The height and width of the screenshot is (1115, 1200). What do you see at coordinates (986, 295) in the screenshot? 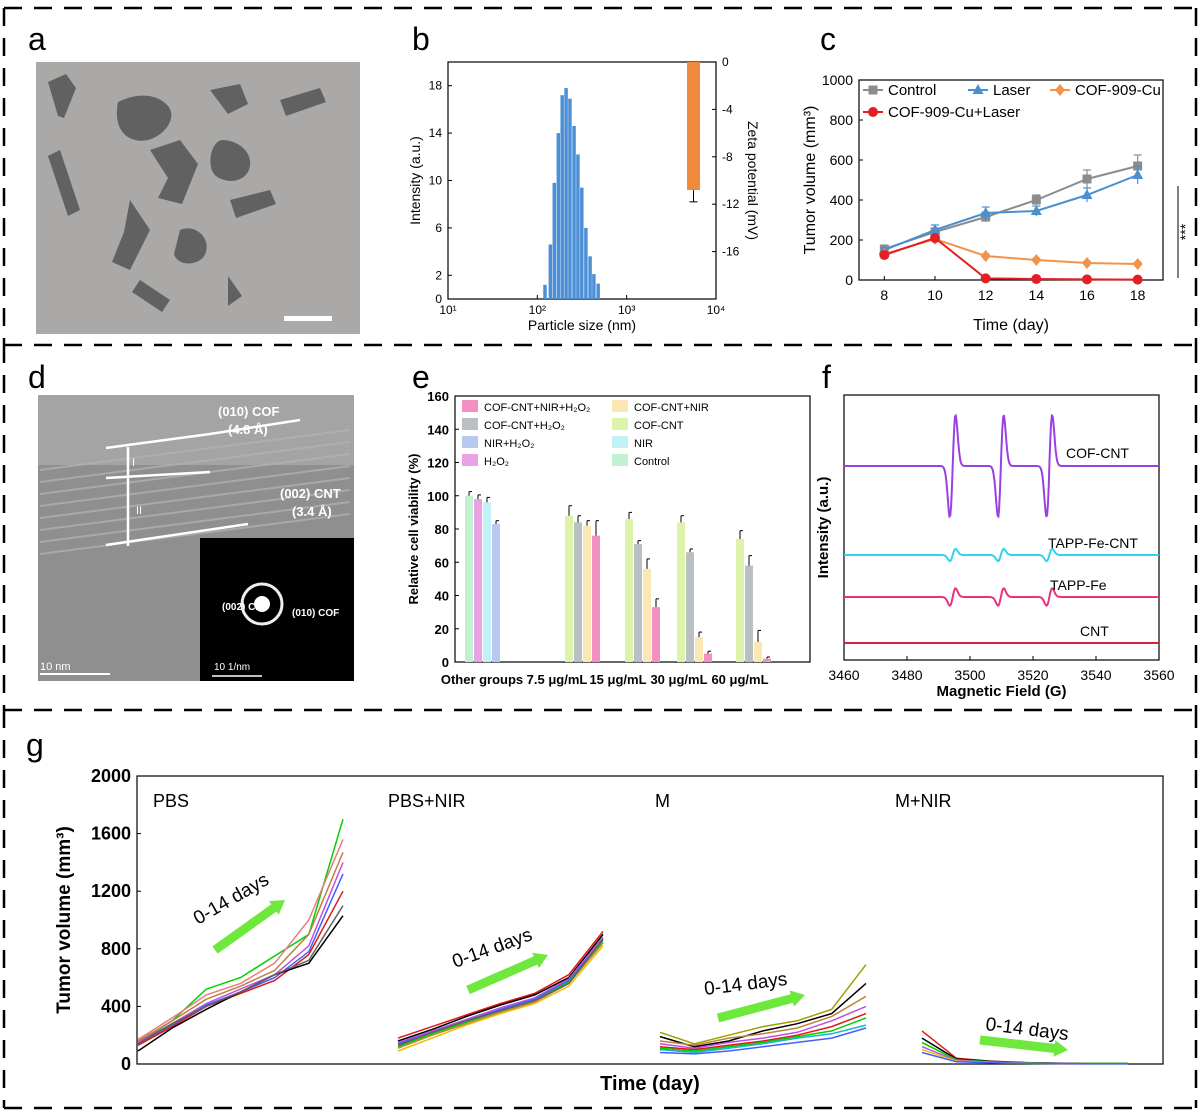
I see `x-tick-label: 12` at bounding box center [986, 295].